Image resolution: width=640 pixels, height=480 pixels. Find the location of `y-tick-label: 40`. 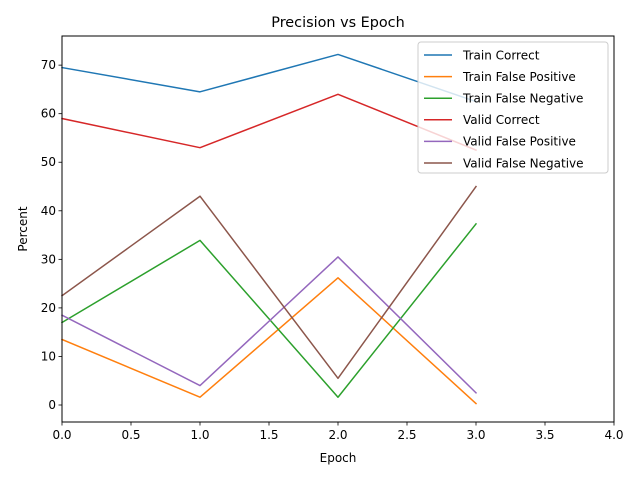

y-tick-label: 40 is located at coordinates (48, 211).